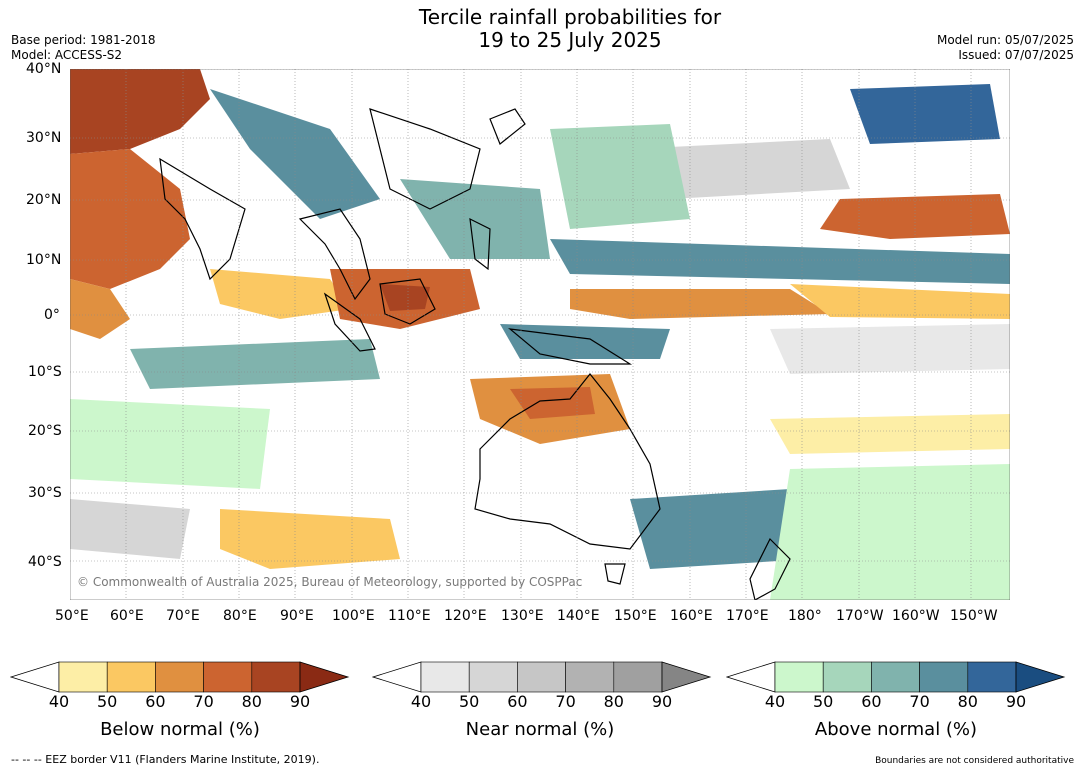  I want to click on lat-label: 20°N, so click(44, 200).